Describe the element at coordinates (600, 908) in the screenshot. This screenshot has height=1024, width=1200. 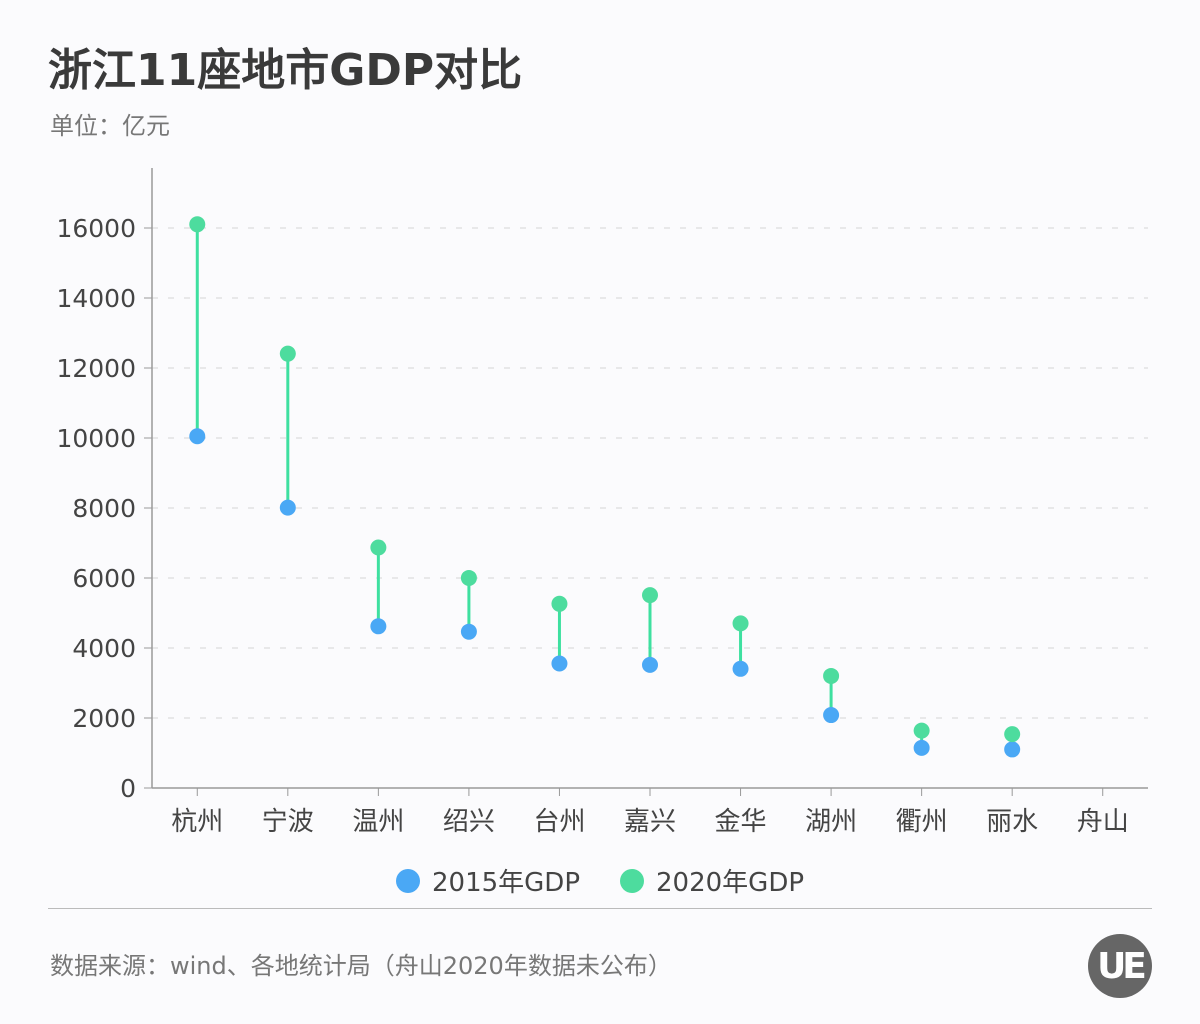
I see `footer-divider` at that location.